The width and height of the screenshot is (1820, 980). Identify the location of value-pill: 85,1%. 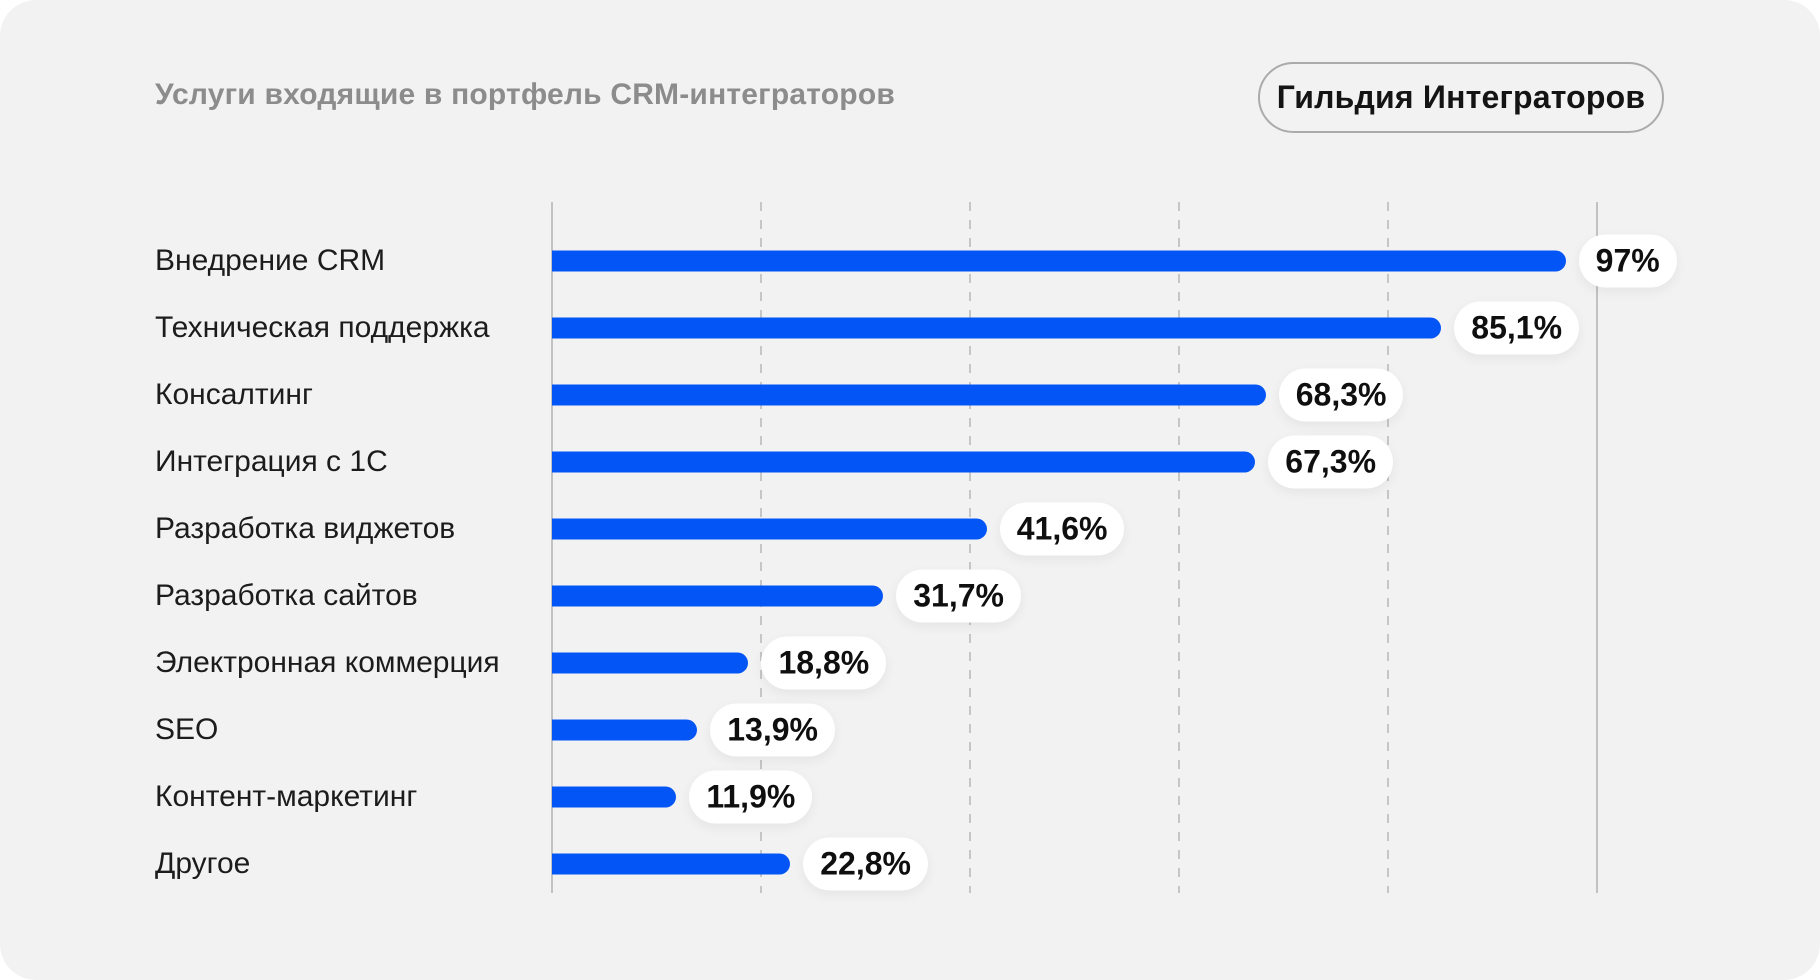
(1517, 328).